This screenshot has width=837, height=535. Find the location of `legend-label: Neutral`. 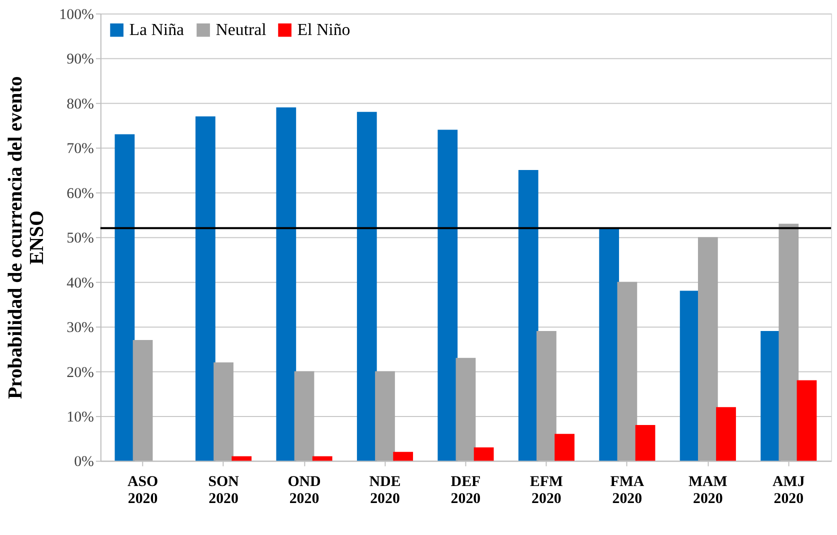

legend-label: Neutral is located at coordinates (241, 30).